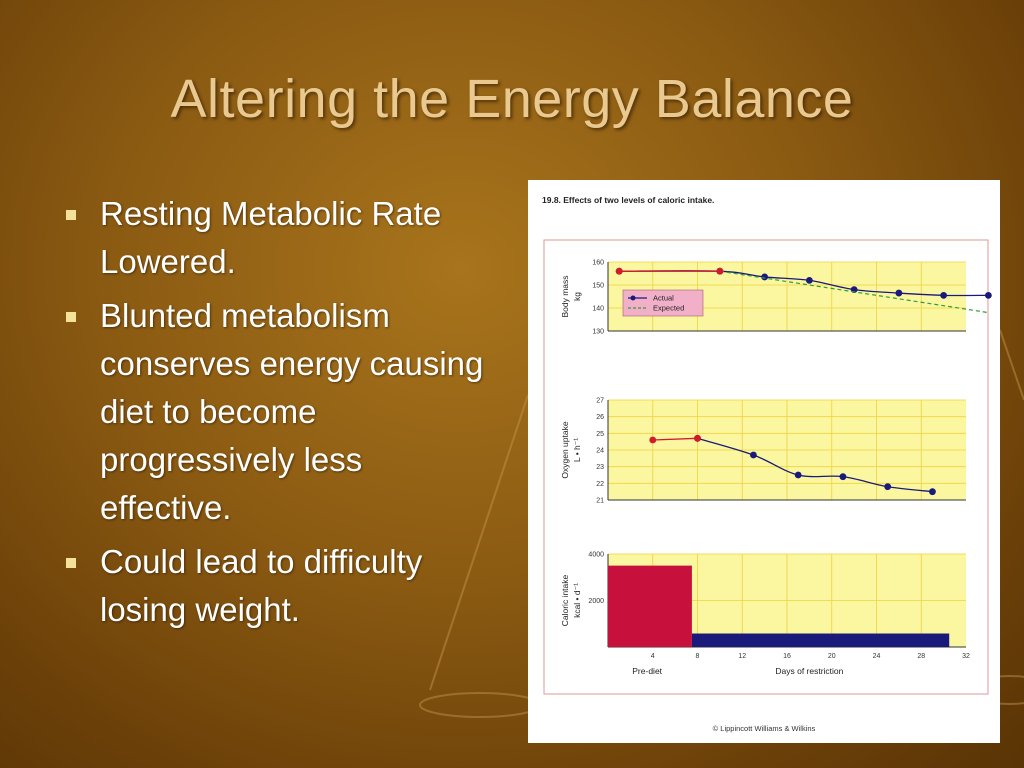 This screenshot has width=1024, height=768. What do you see at coordinates (787, 656) in the screenshot?
I see `x-tick-label: 16` at bounding box center [787, 656].